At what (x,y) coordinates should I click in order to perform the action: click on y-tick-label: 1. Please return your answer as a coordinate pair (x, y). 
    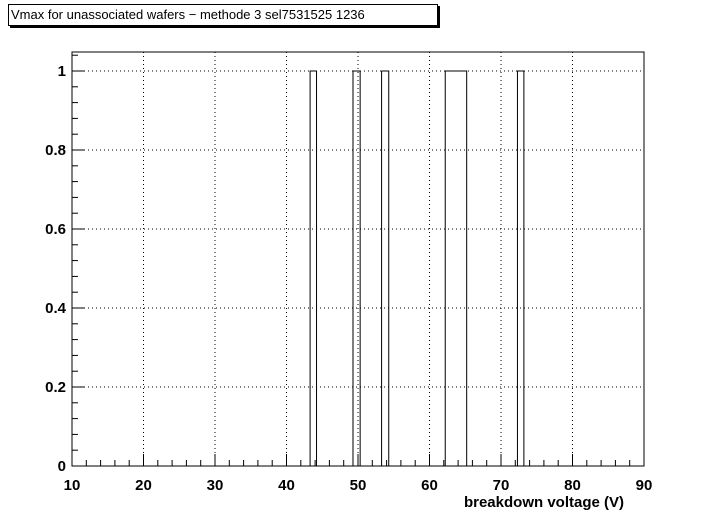
    Looking at the image, I should click on (62, 71).